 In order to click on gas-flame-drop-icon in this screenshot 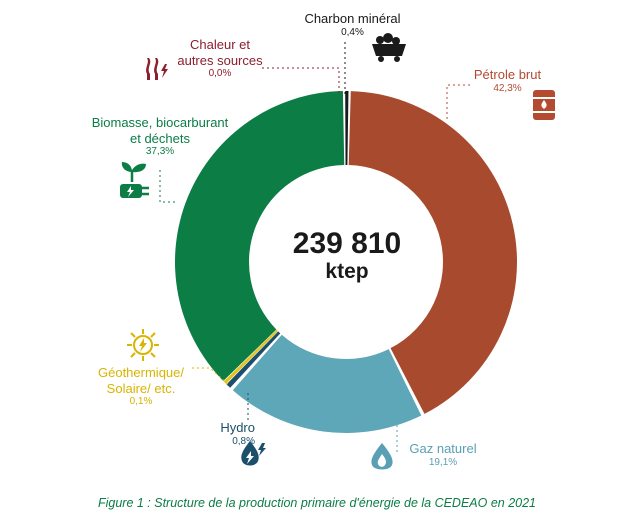, I will do `click(382, 456)`.